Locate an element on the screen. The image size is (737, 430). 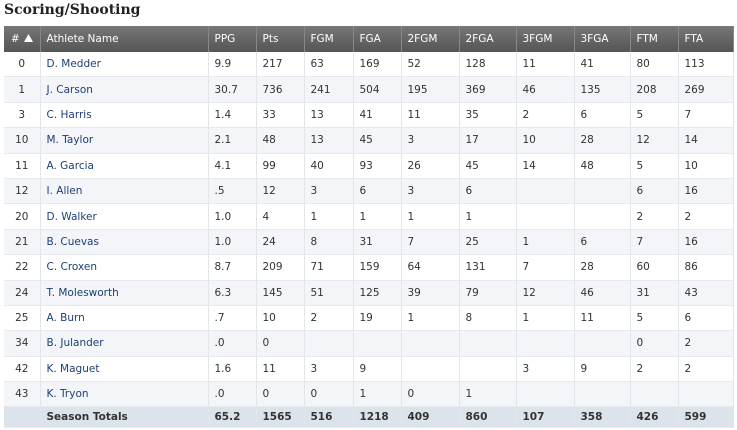
athlete-name: T. Molesworth is located at coordinates (124, 293).